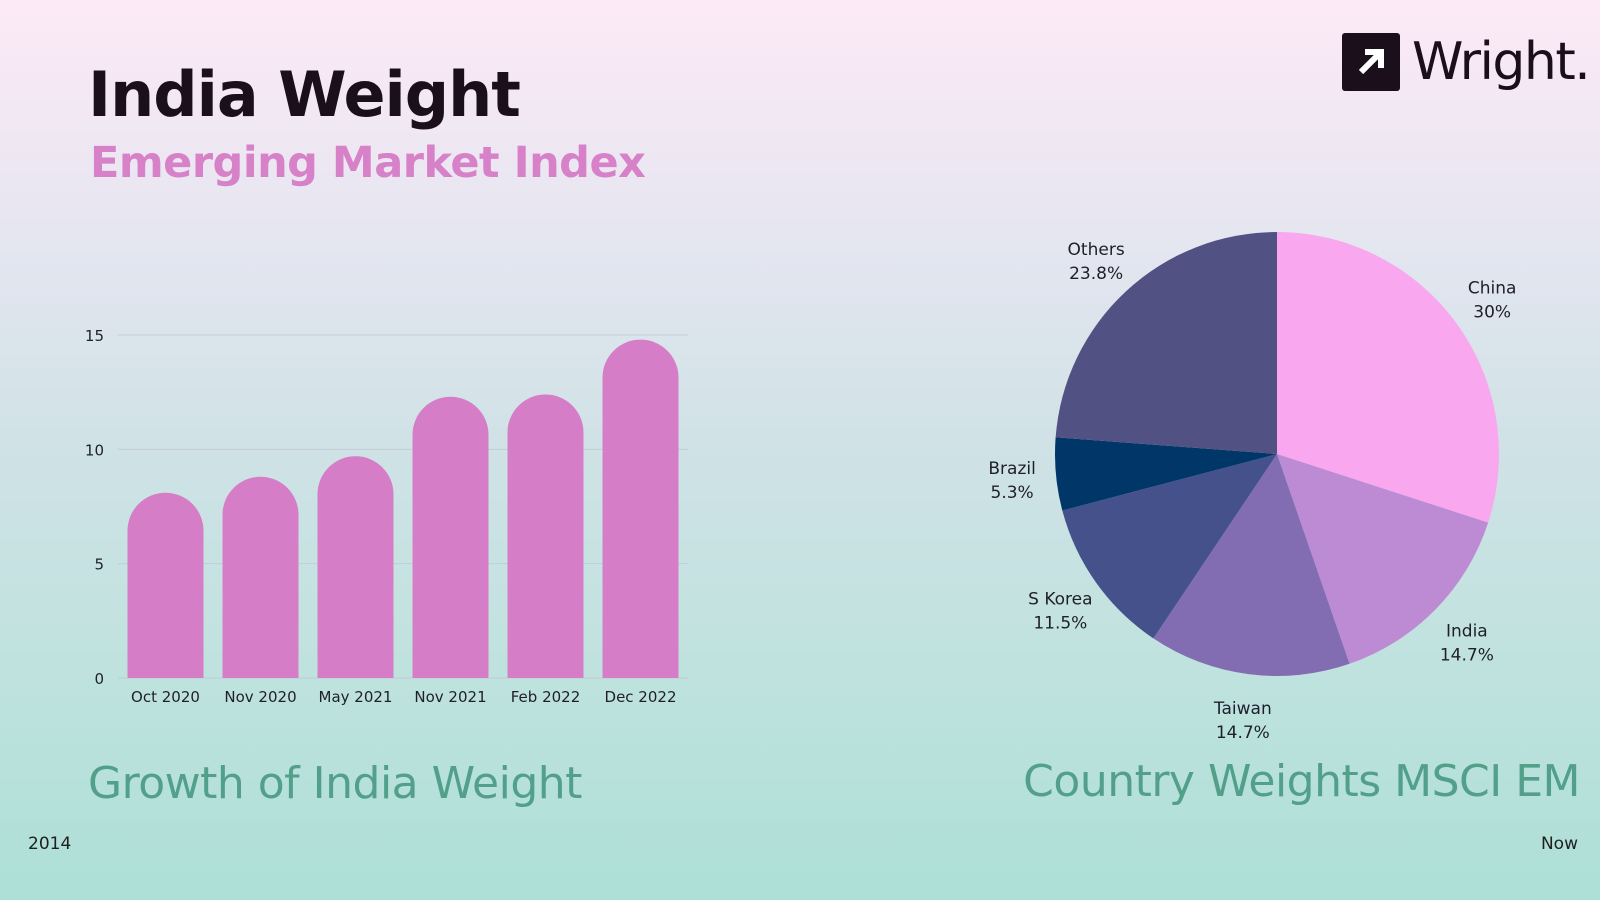 Image resolution: width=1600 pixels, height=900 pixels. I want to click on x-tick-label: May 2021, so click(356, 697).